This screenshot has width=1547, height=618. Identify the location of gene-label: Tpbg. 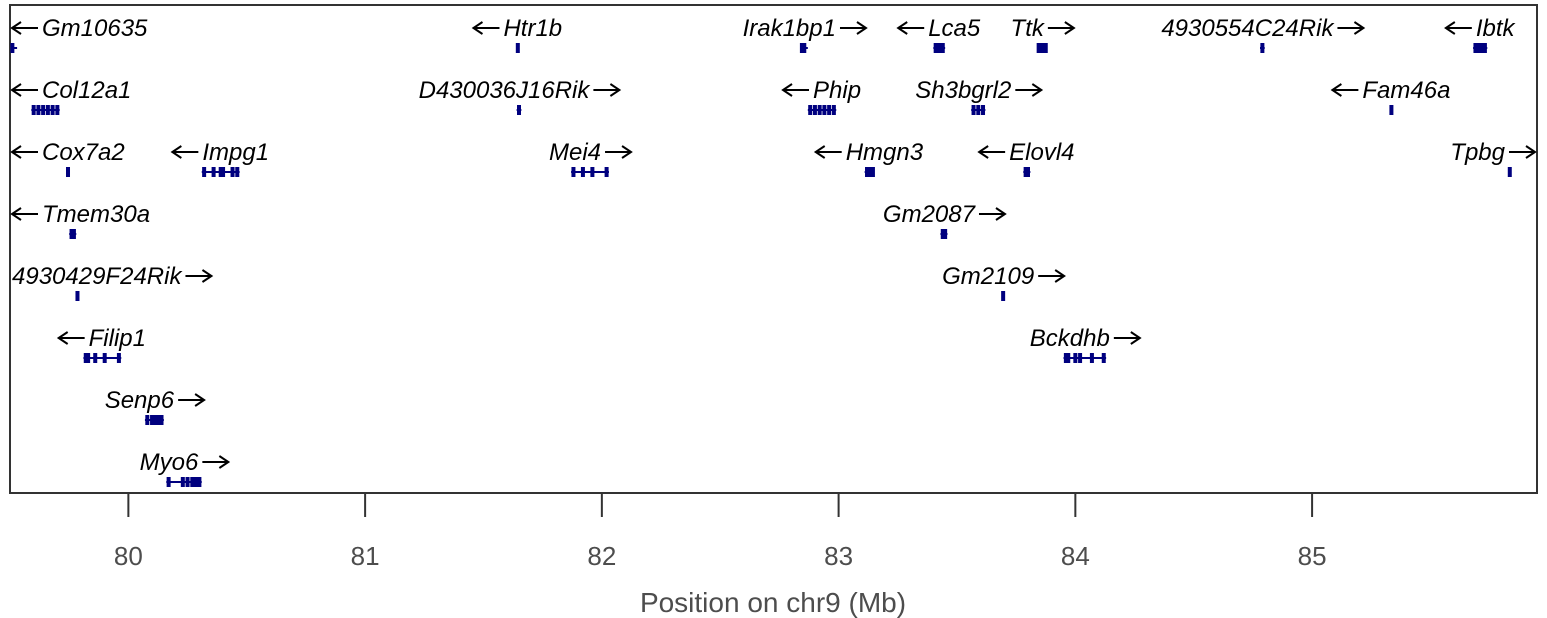
(1477, 152).